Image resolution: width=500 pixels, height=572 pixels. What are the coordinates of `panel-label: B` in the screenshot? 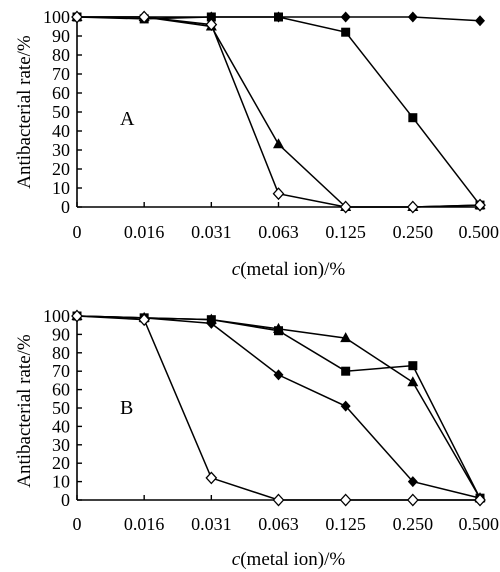 It's located at (126, 408).